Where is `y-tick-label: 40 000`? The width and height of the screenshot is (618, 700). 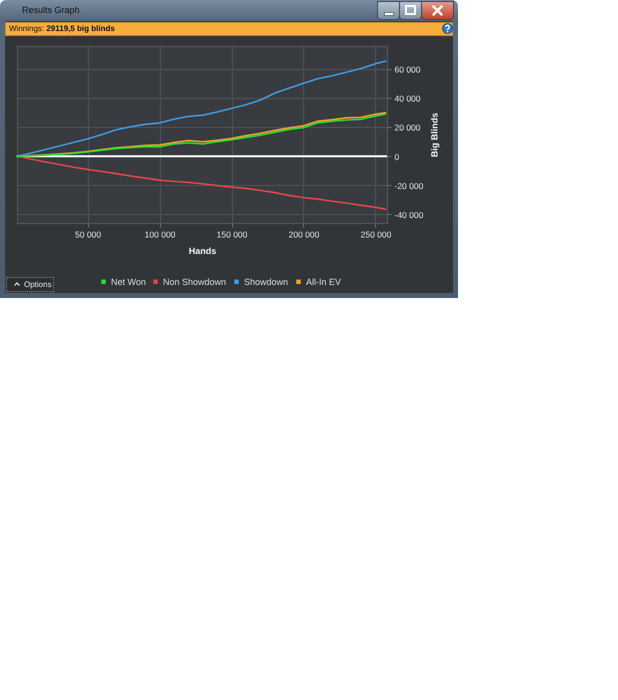 y-tick-label: 40 000 is located at coordinates (407, 99).